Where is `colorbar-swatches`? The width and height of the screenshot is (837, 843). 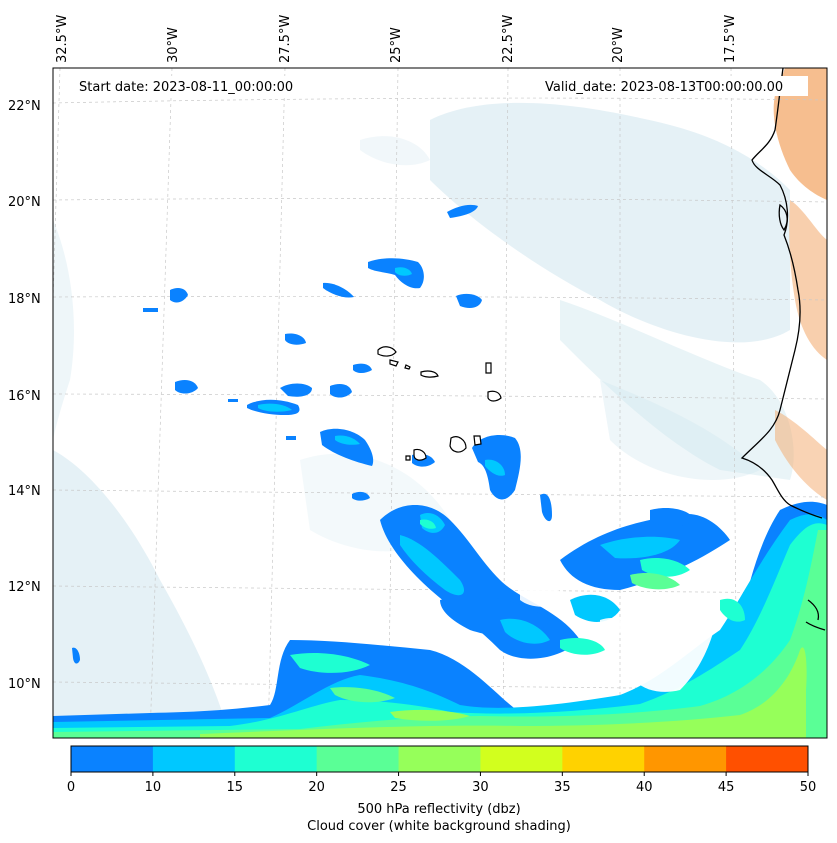 colorbar-swatches is located at coordinates (440, 759).